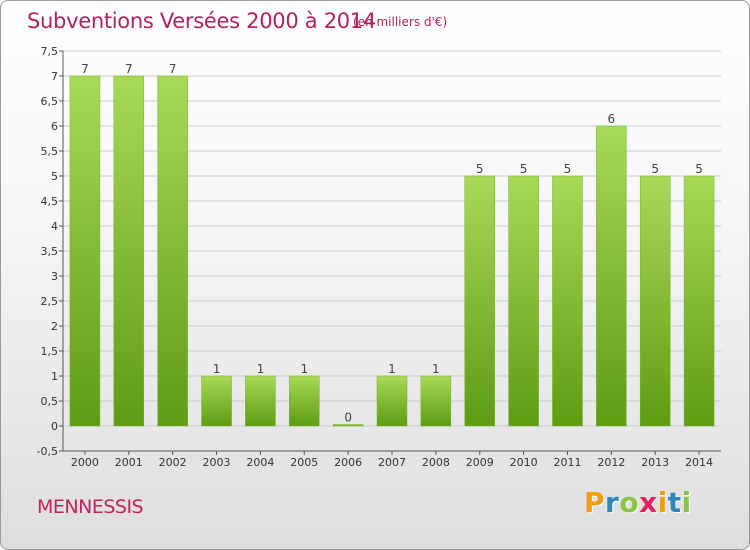  I want to click on proxiti-logo: Proxiti, so click(638, 502).